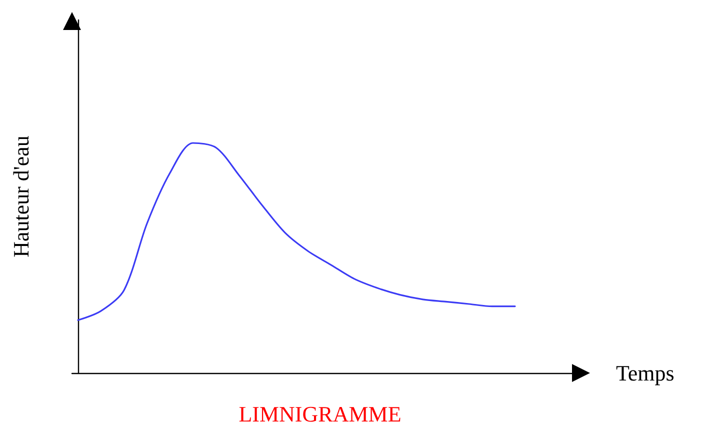  Describe the element at coordinates (21, 197) in the screenshot. I see `y-axis-title: Hauteur d'eau` at that location.